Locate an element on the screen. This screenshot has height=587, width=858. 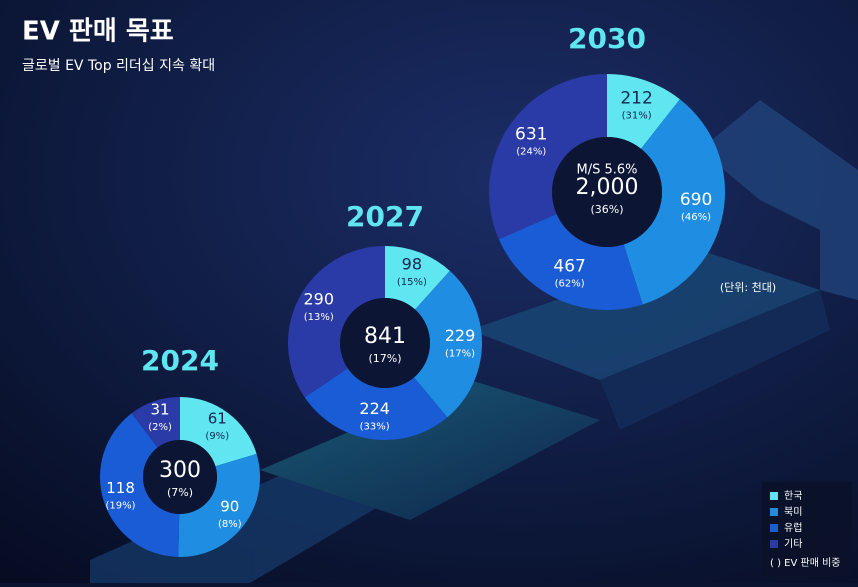
segment-share: (2%) is located at coordinates (160, 427).